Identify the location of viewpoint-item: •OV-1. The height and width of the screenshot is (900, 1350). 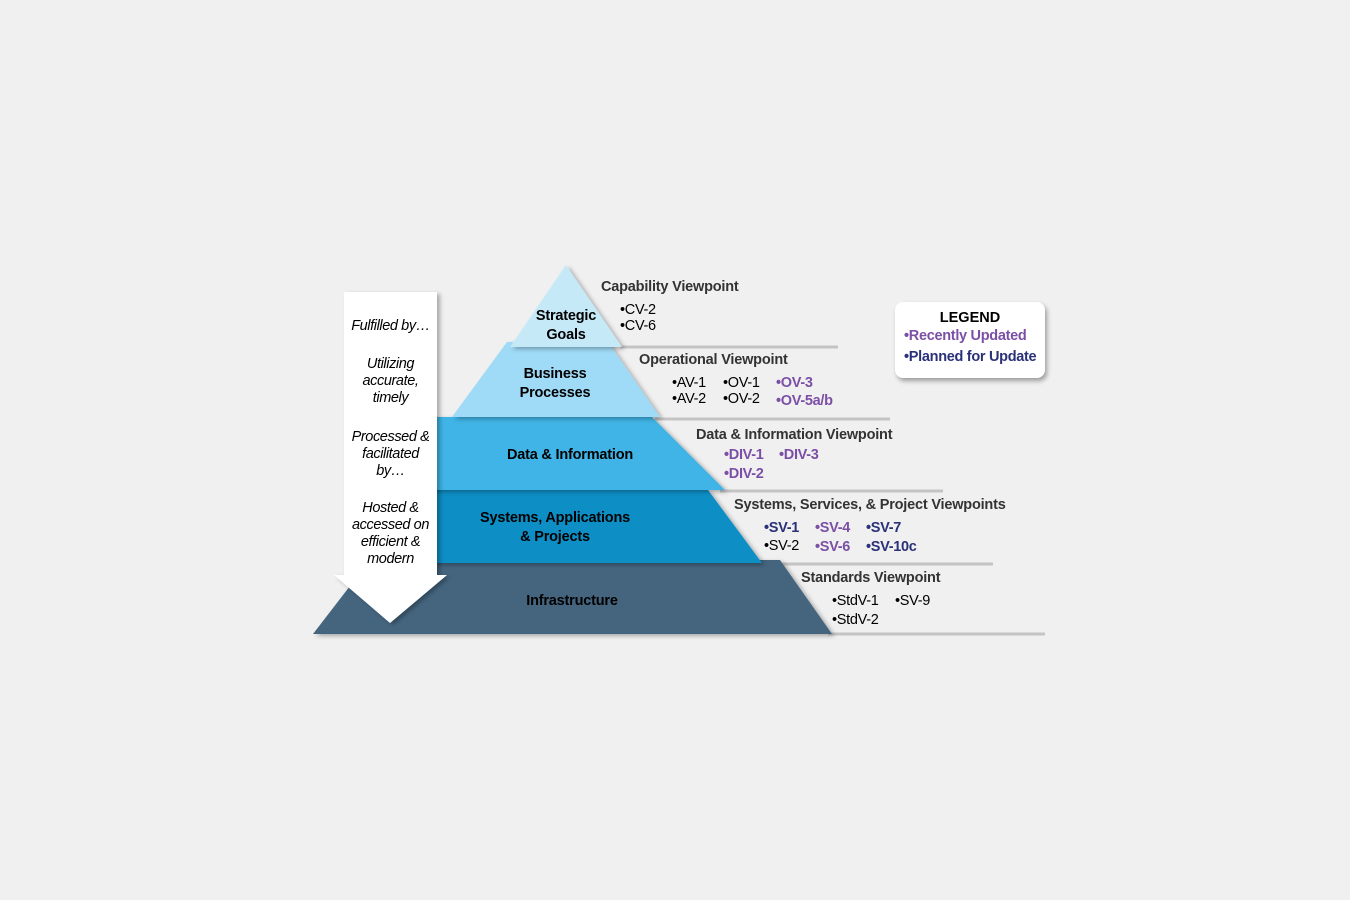
(741, 383).